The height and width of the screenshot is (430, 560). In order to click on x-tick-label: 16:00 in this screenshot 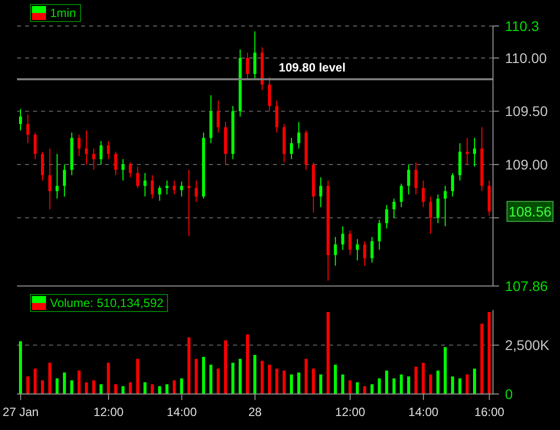, I will do `click(489, 412)`.